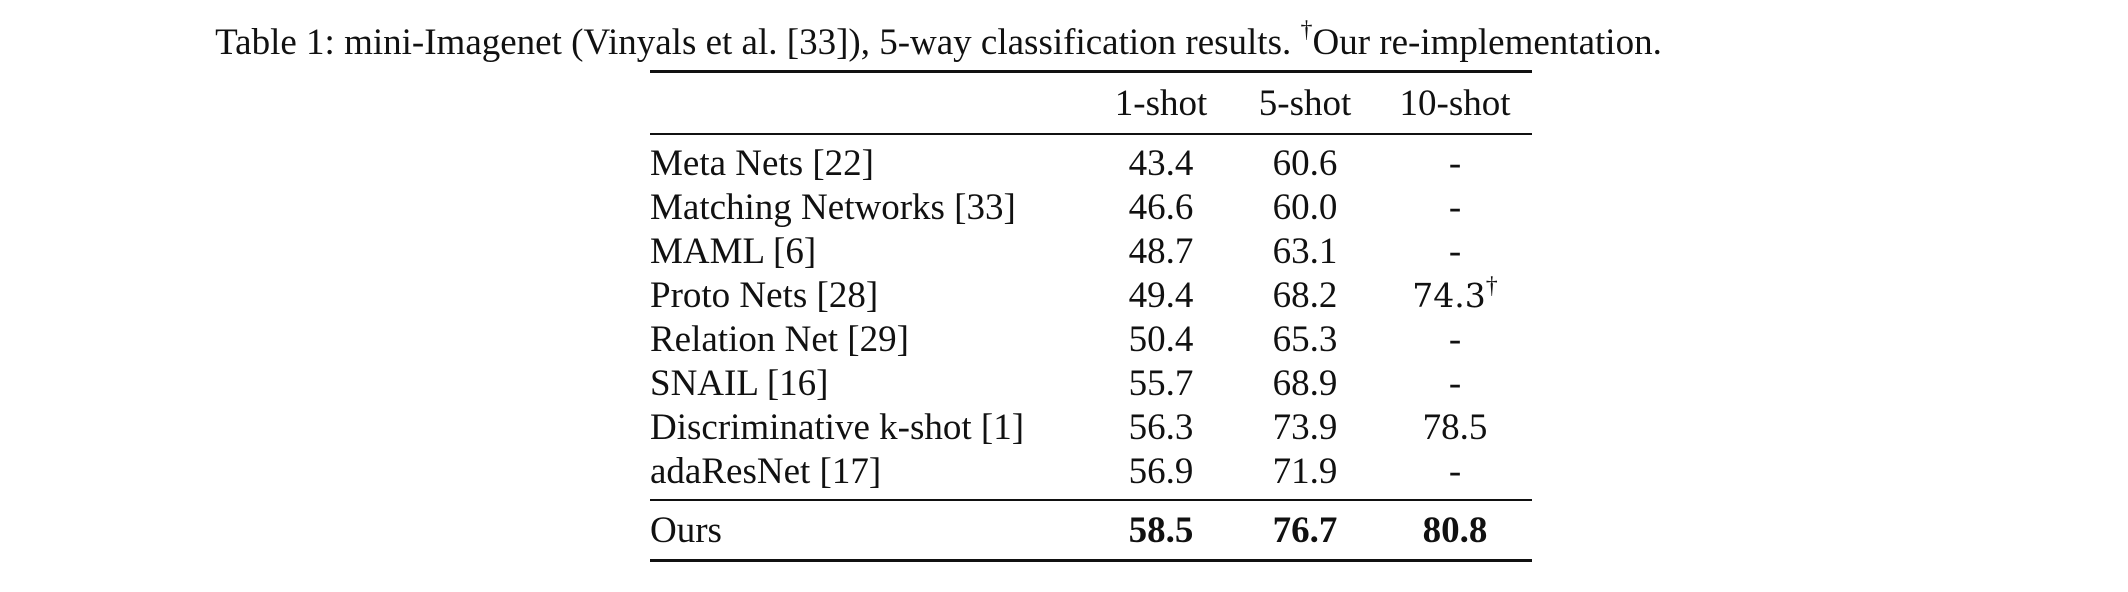  What do you see at coordinates (1491, 285) in the screenshot?
I see `dagger-mark: †` at bounding box center [1491, 285].